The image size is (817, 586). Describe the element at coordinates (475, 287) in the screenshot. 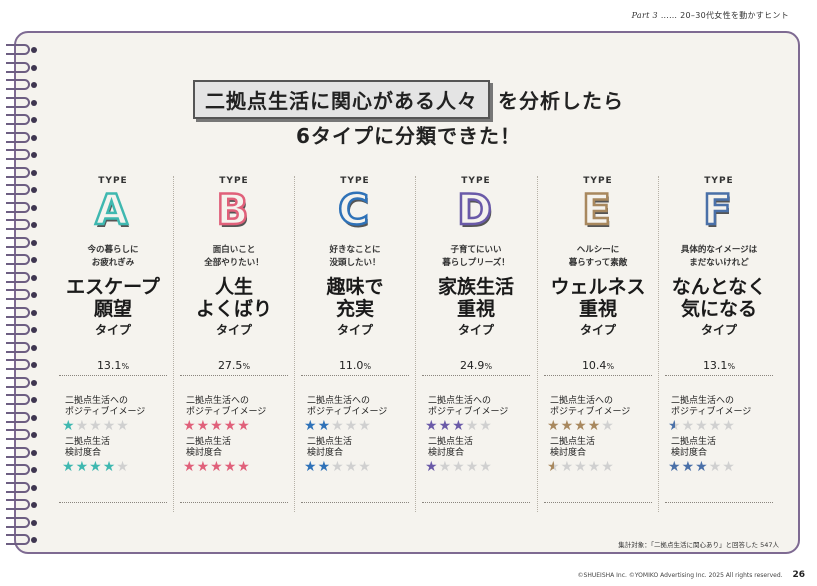

I see `type-name-line-1: 家族生活` at that location.